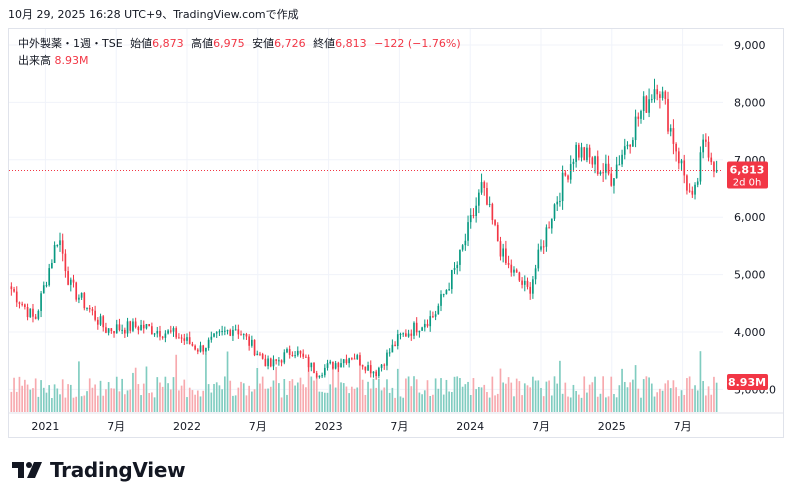 This screenshot has width=793, height=500. I want to click on close-value: 6,813, so click(351, 43).